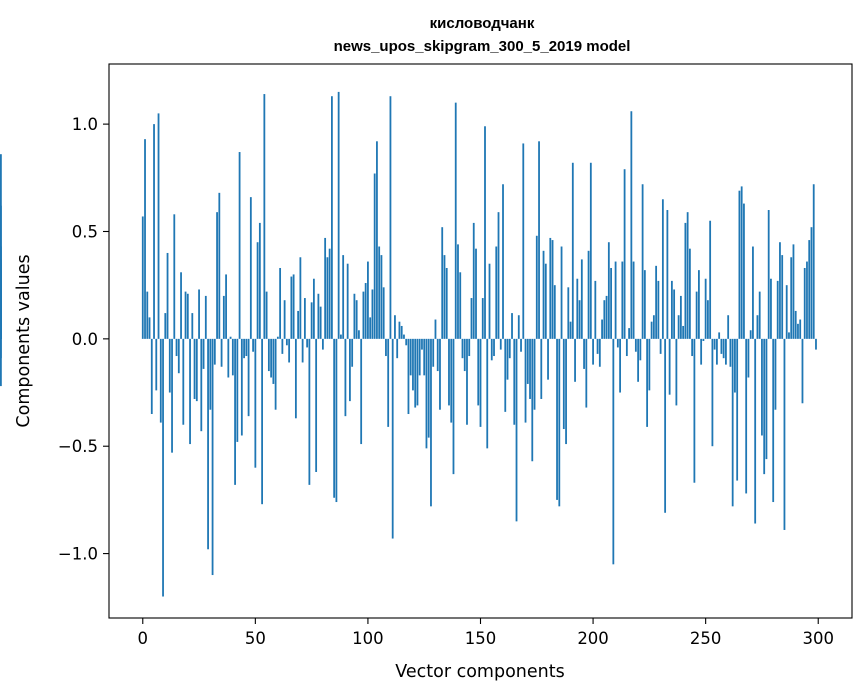 The width and height of the screenshot is (867, 696). I want to click on x-axis-label: Vector components, so click(479, 672).